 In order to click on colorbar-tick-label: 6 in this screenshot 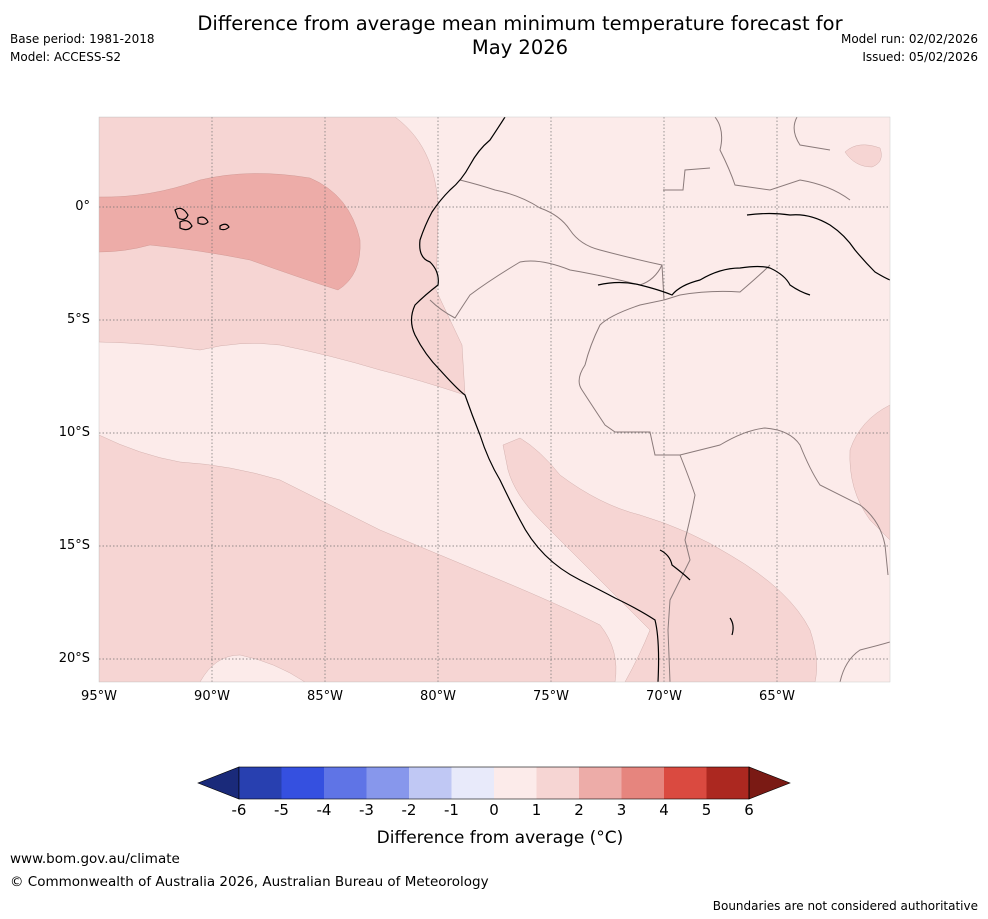, I will do `click(749, 810)`.